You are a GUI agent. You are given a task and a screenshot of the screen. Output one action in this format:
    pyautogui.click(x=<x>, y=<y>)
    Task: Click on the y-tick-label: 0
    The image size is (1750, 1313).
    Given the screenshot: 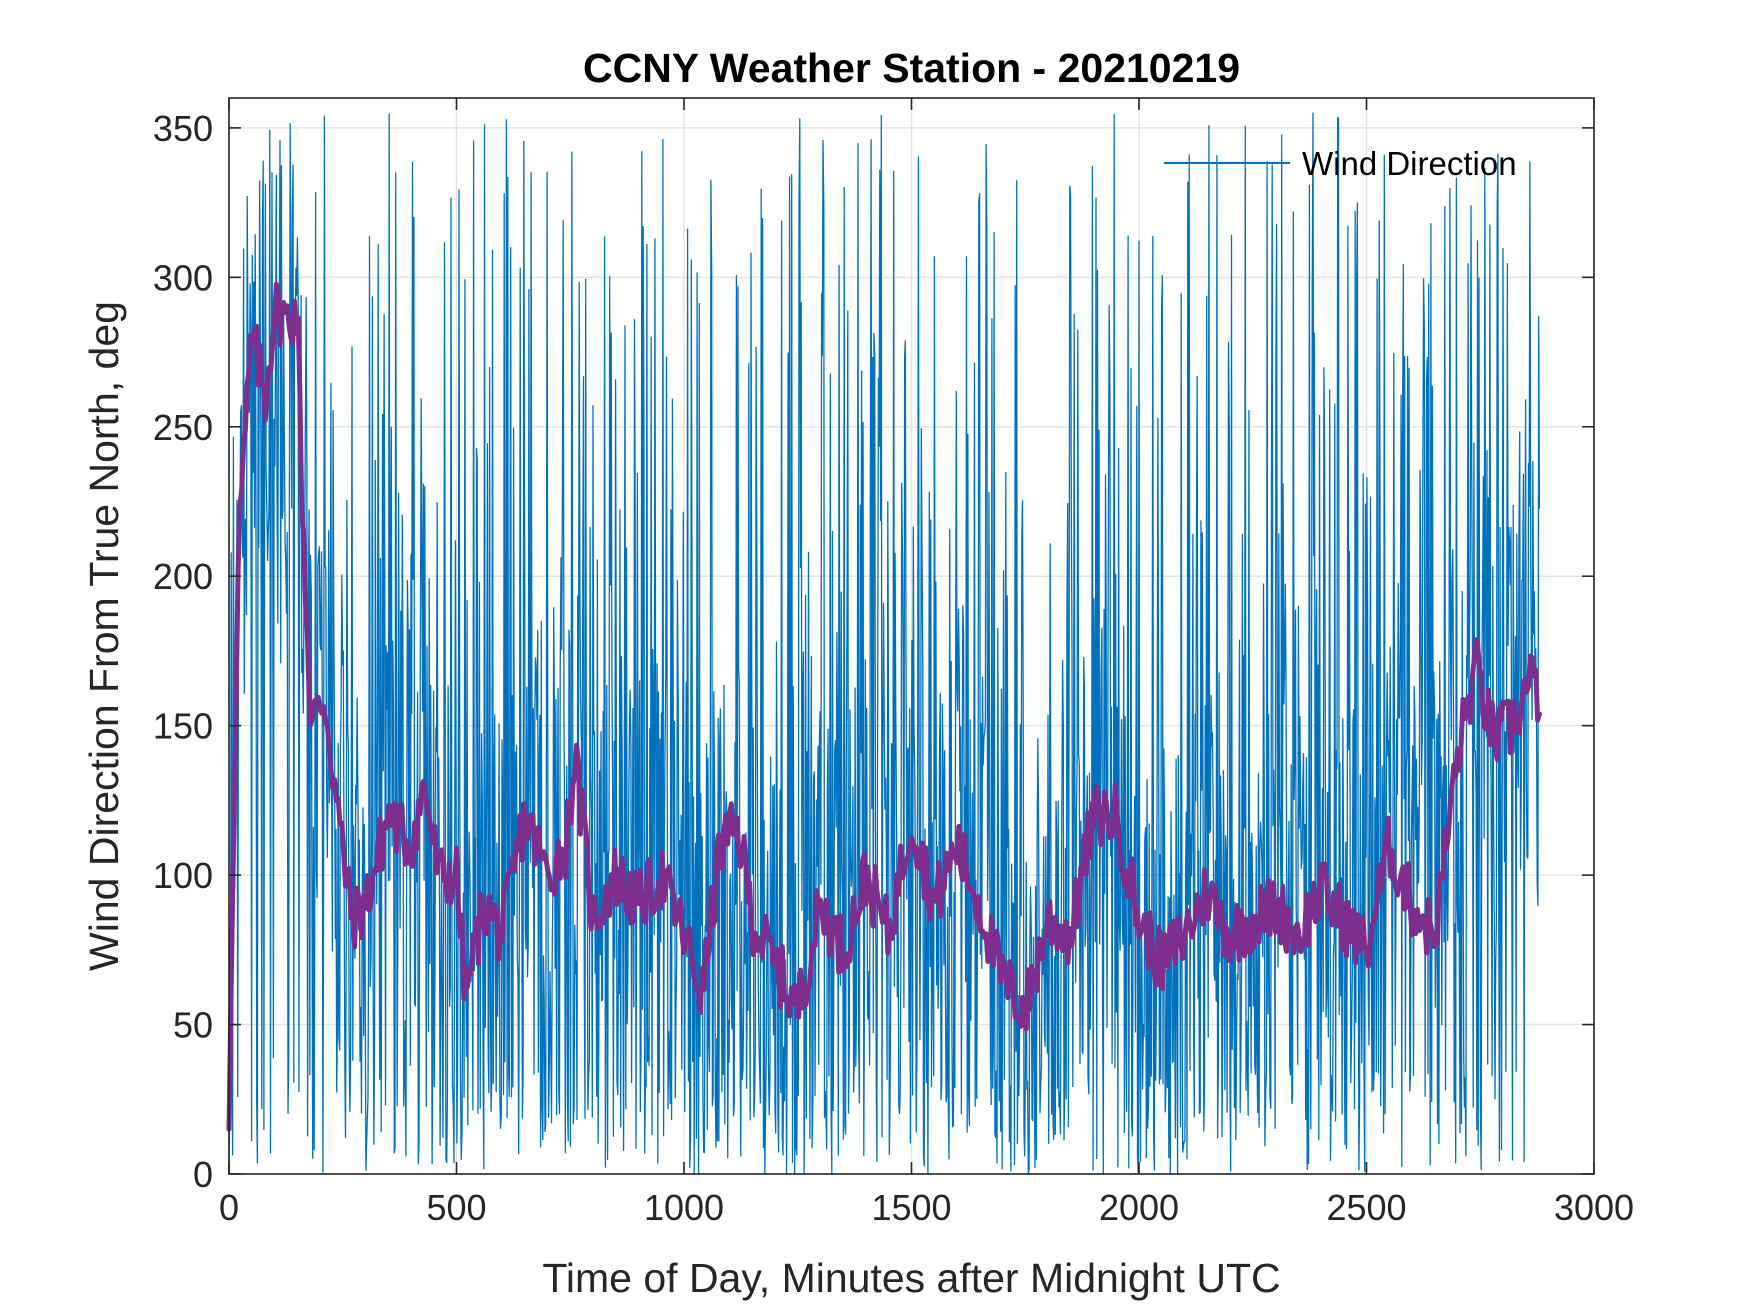 What is the action you would take?
    pyautogui.click(x=203, y=1174)
    